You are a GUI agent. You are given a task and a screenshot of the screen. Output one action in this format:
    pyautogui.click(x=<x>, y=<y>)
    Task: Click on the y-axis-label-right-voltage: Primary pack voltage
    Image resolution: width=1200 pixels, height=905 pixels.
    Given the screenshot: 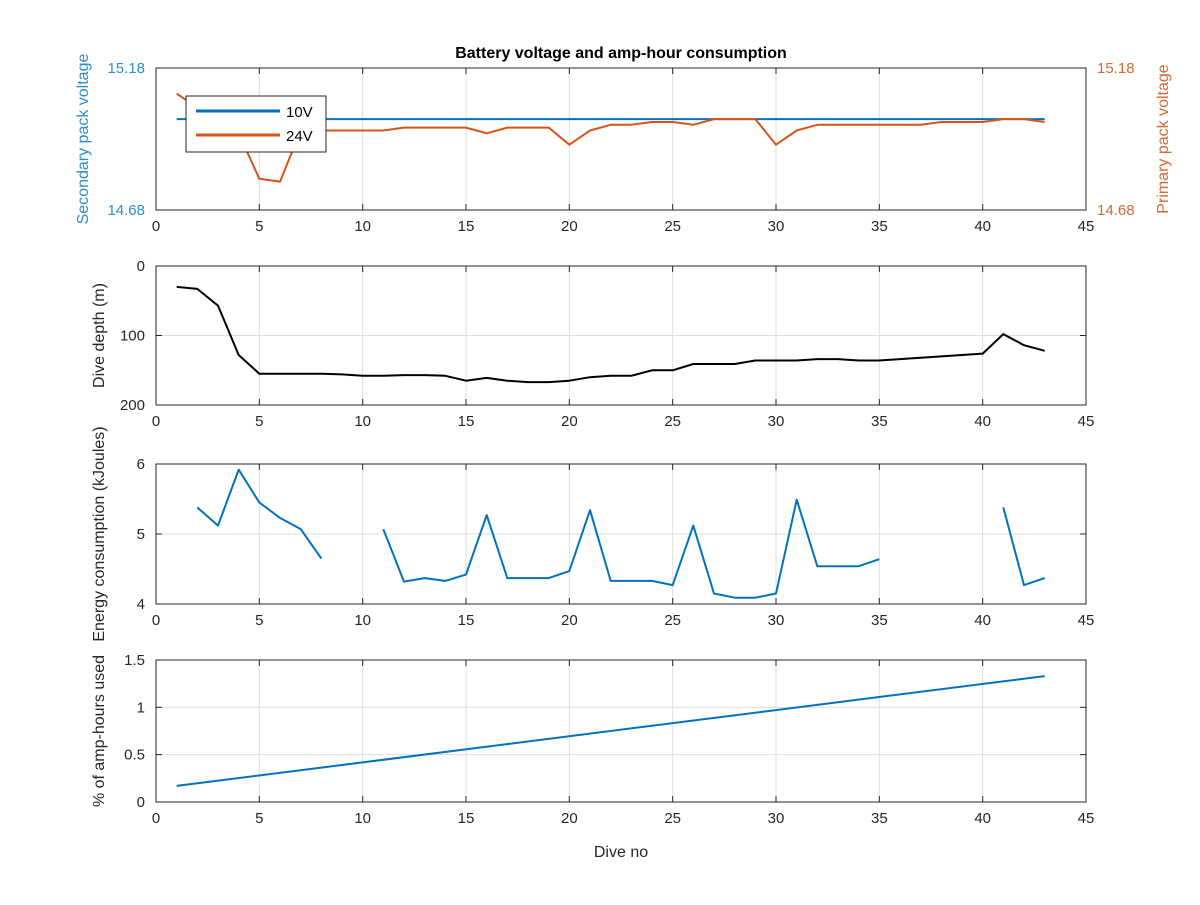 What is the action you would take?
    pyautogui.click(x=1163, y=138)
    